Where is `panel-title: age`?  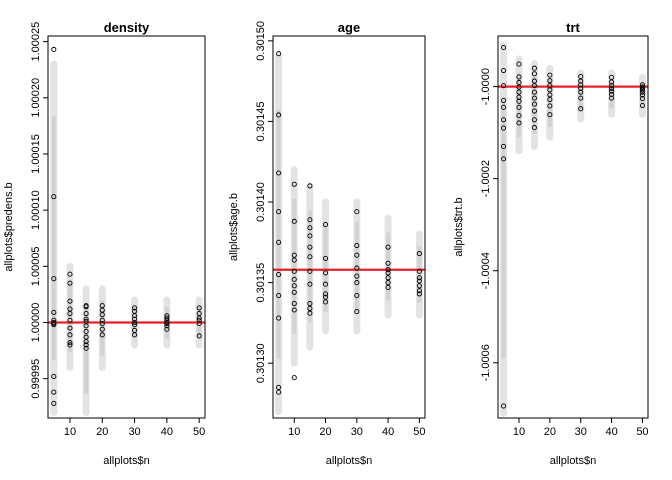
panel-title: age is located at coordinates (349, 27).